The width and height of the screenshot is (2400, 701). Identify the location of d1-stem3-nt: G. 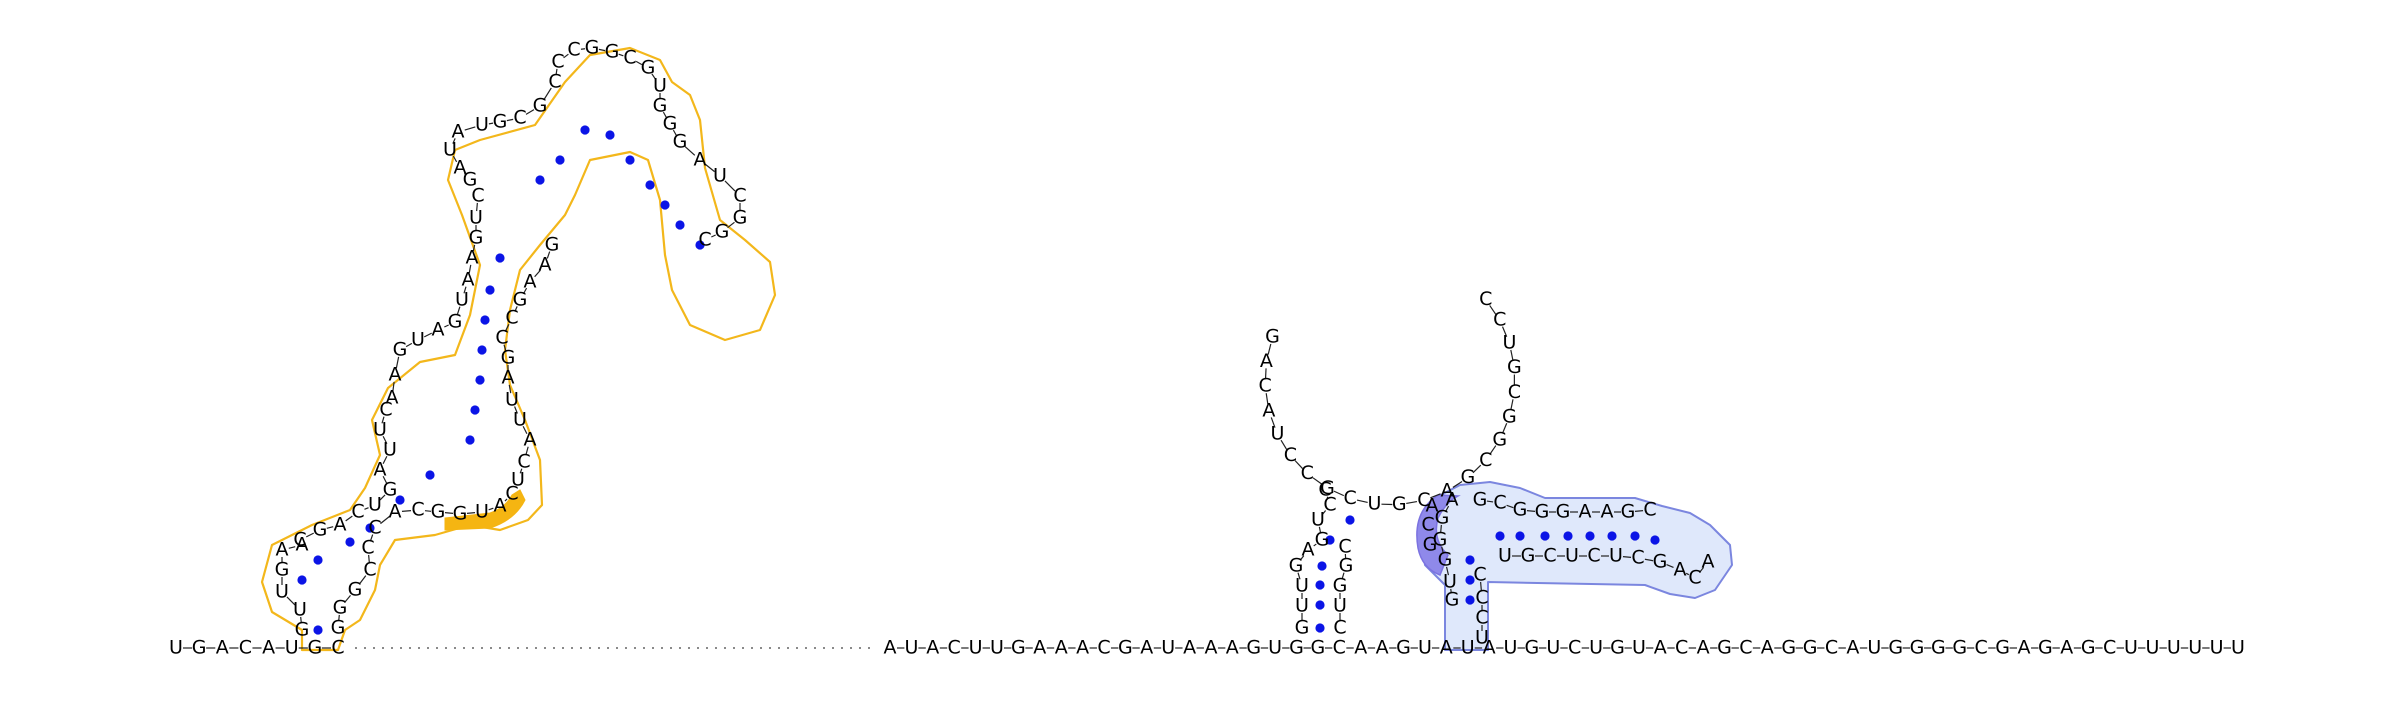
(508, 358).